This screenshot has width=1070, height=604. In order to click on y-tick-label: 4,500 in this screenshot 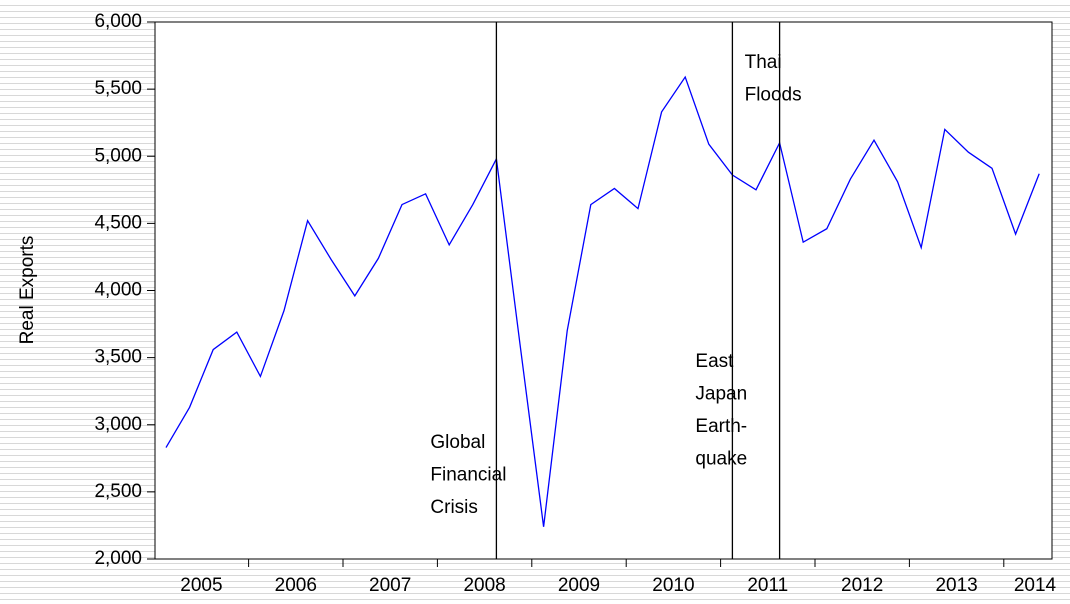, I will do `click(118, 222)`.